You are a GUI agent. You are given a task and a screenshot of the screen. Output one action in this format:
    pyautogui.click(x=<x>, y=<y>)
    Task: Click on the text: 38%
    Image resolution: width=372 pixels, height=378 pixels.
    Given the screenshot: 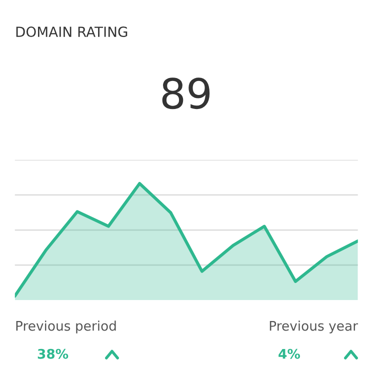 What is the action you would take?
    pyautogui.click(x=53, y=353)
    